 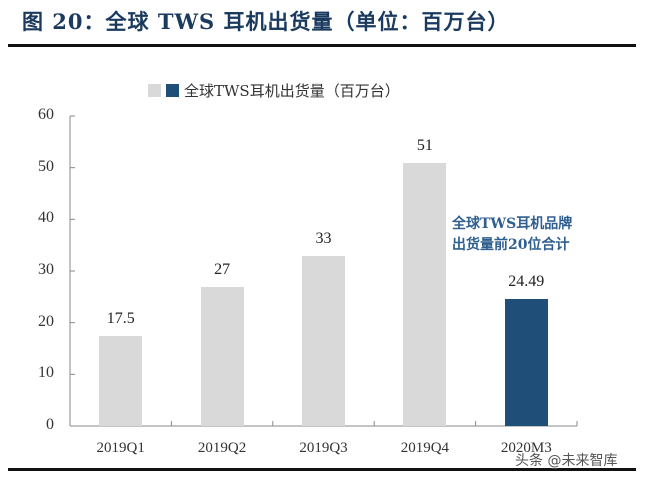 I want to click on y-tick-label: 10, so click(x=46, y=373).